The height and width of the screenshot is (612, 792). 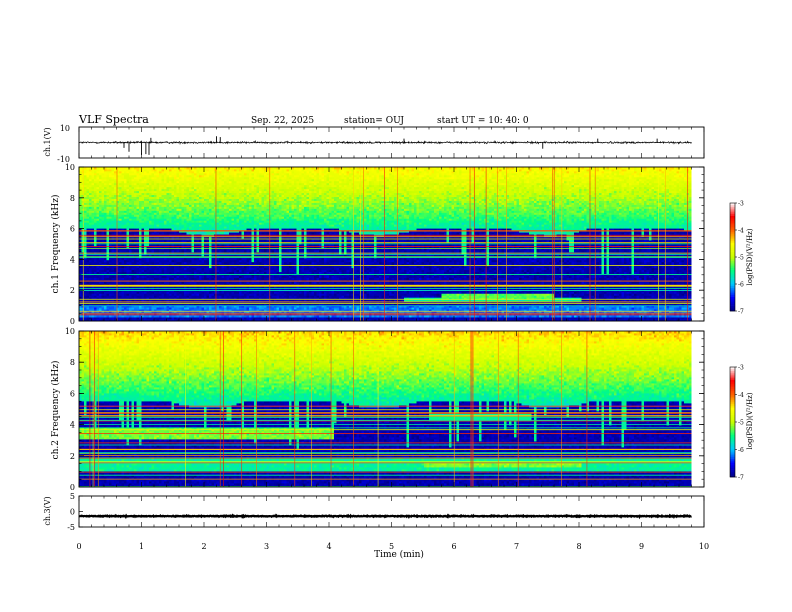 I want to click on ch2-spec-ylabel: ch.2 Frequency (kHz), so click(x=55, y=410).